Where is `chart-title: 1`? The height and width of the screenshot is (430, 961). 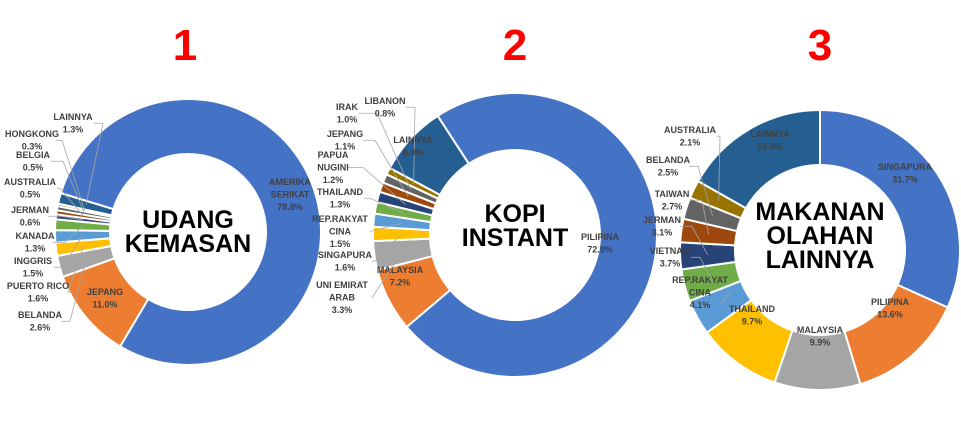 chart-title: 1 is located at coordinates (185, 45).